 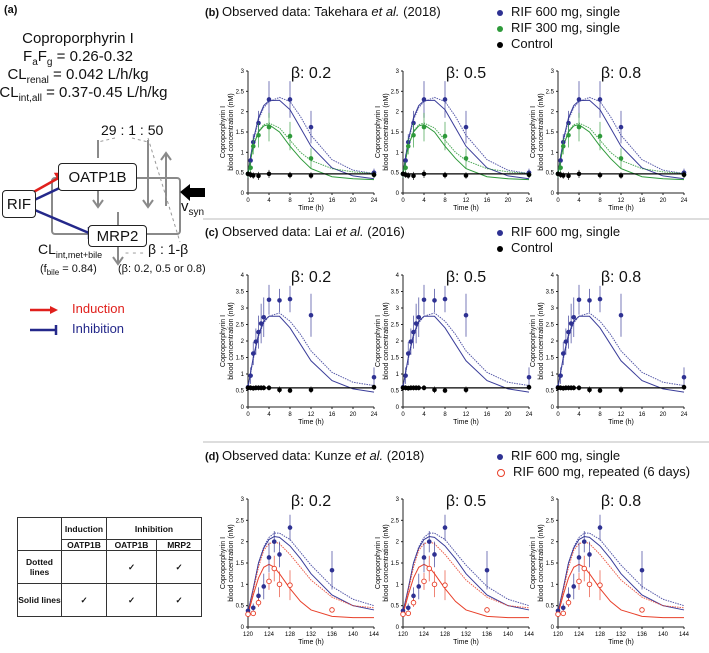 What do you see at coordinates (466, 501) in the screenshot?
I see `beta-title: β: 0.5` at bounding box center [466, 501].